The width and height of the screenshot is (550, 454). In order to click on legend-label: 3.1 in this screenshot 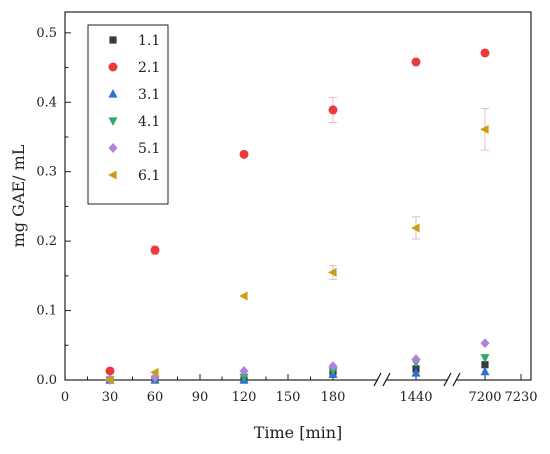, I will do `click(149, 95)`.